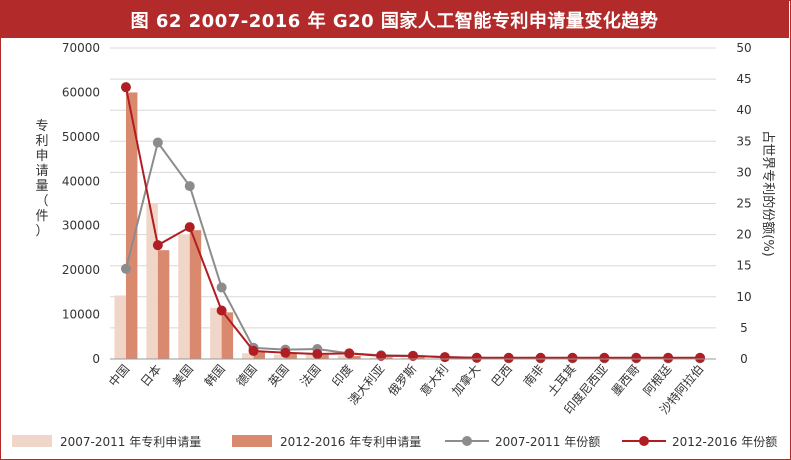 The width and height of the screenshot is (791, 460). I want to click on y2-tick-label: 10, so click(743, 297).